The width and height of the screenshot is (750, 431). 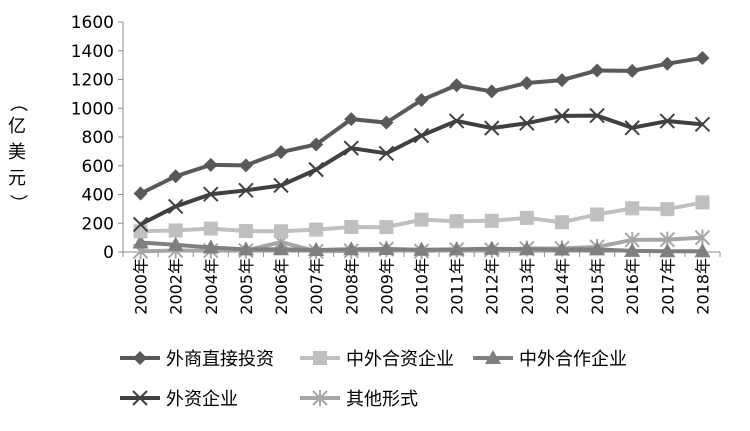 I want to click on y-axis-title-char: ）, so click(x=17, y=203).